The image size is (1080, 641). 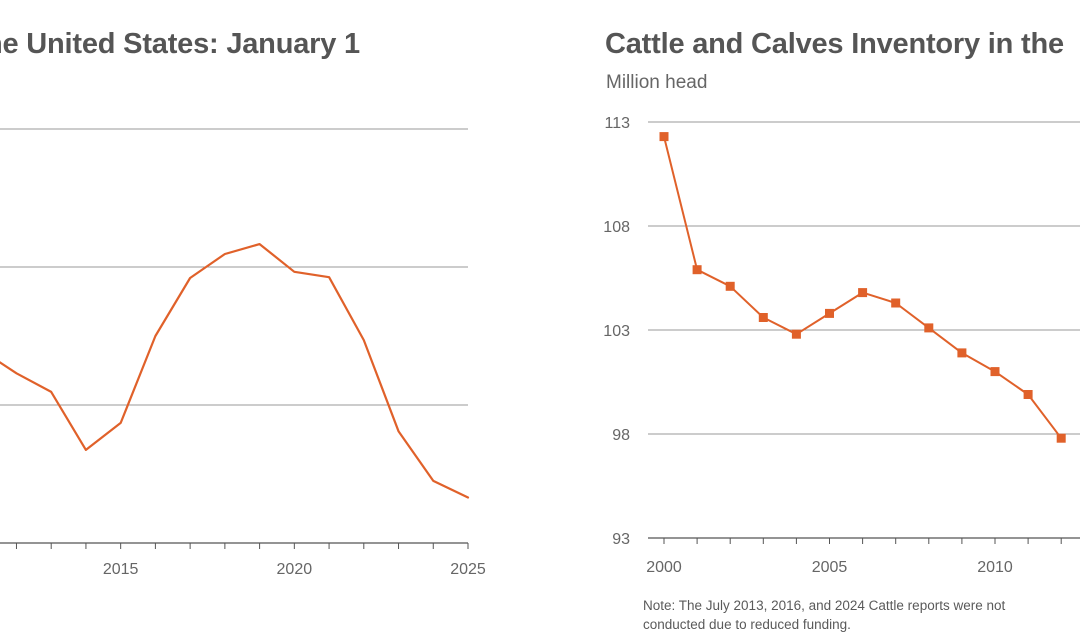 I want to click on right-data-point-2012, so click(x=1061, y=438).